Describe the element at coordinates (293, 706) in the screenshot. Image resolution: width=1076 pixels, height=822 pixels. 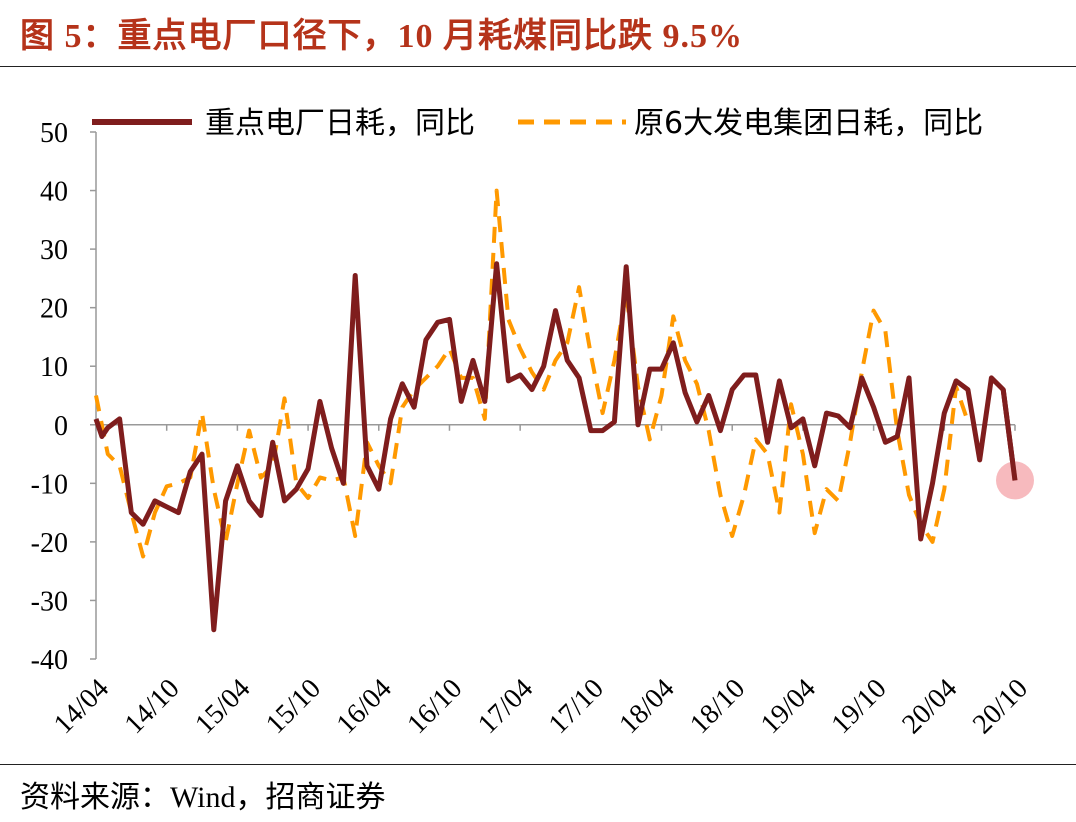
I see `x-tick-label: 15/10` at that location.